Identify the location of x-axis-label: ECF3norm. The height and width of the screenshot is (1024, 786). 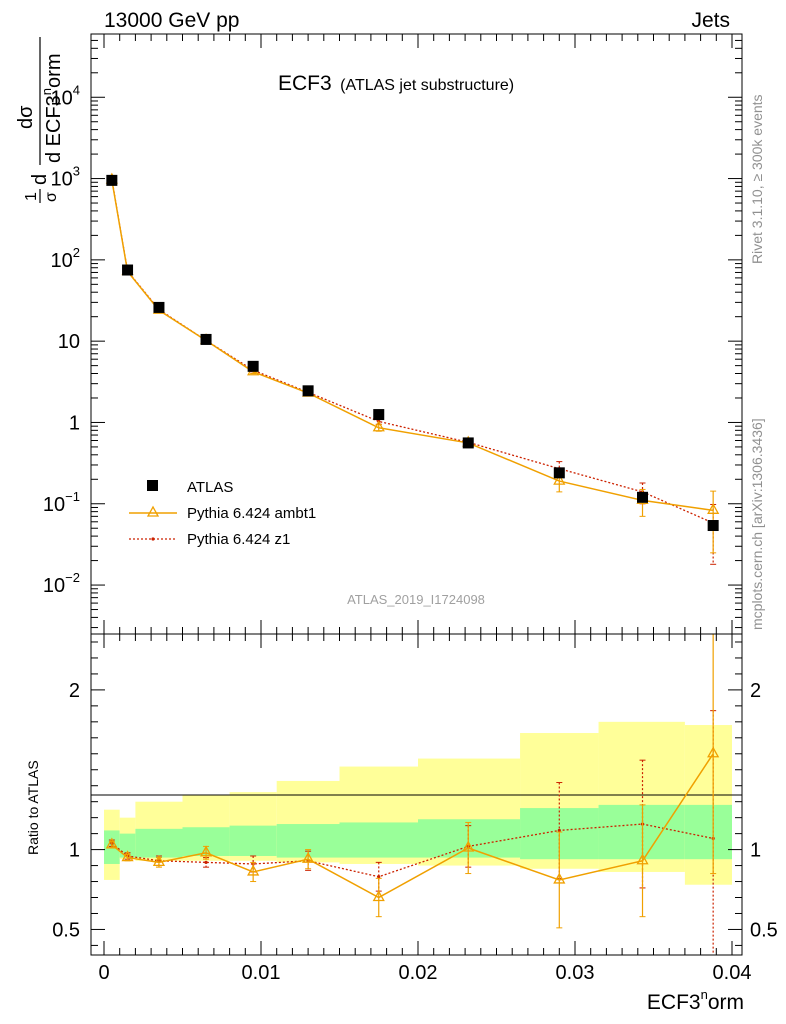
(695, 1000).